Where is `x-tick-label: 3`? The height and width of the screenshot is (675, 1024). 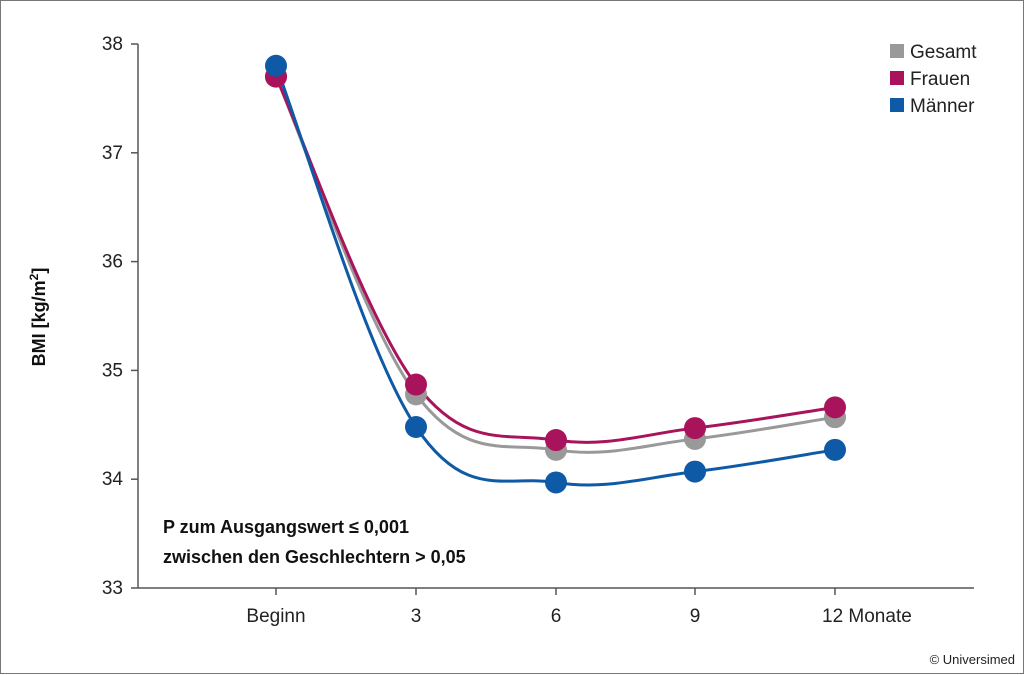
x-tick-label: 3 is located at coordinates (416, 616).